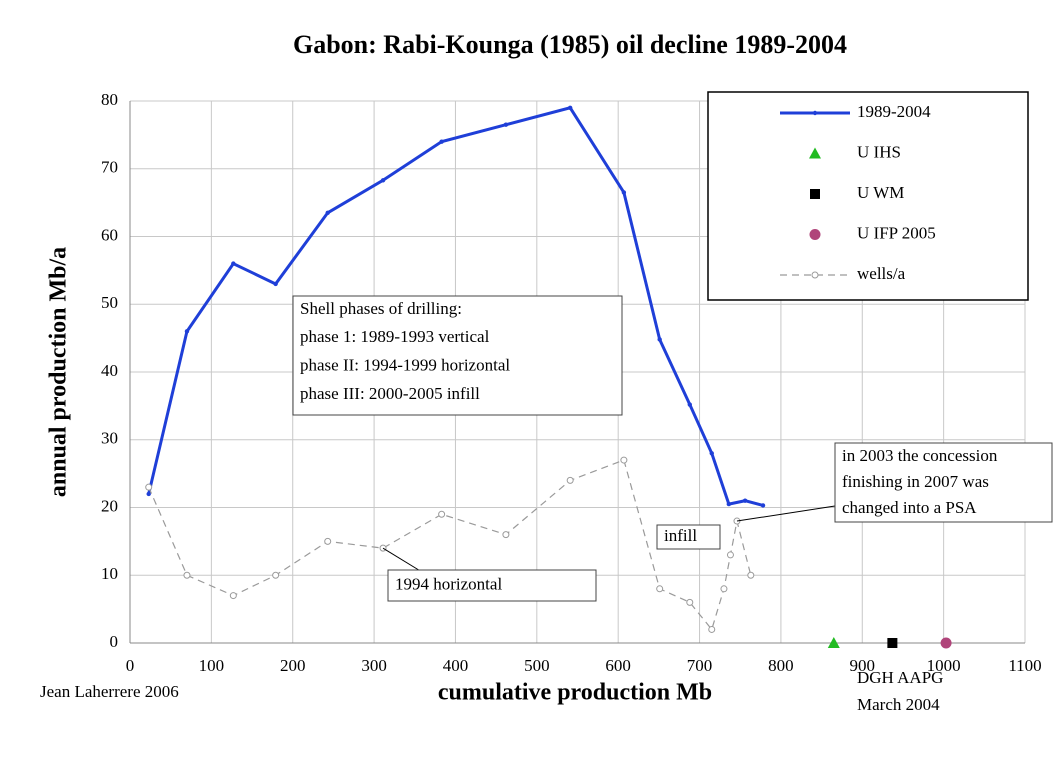 This screenshot has width=1054, height=758. I want to click on x-tick-label: 400, so click(456, 665).